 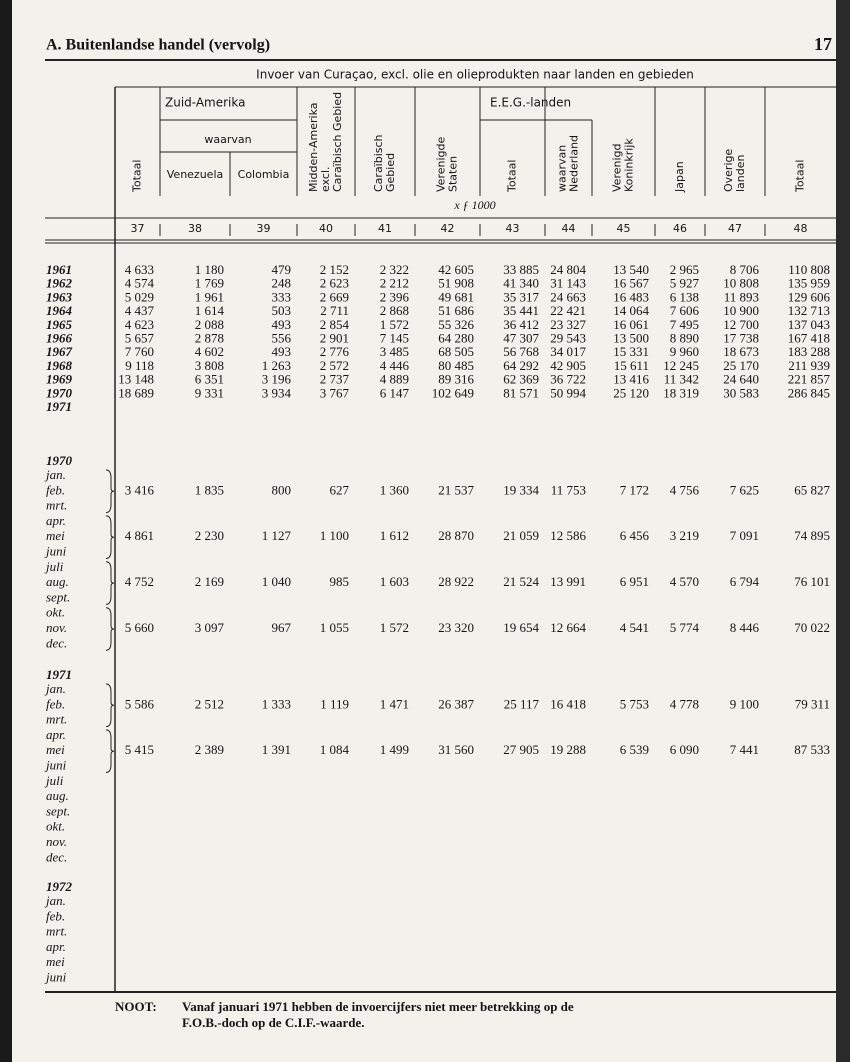 I want to click on cell-value: 12 245, so click(x=681, y=365).